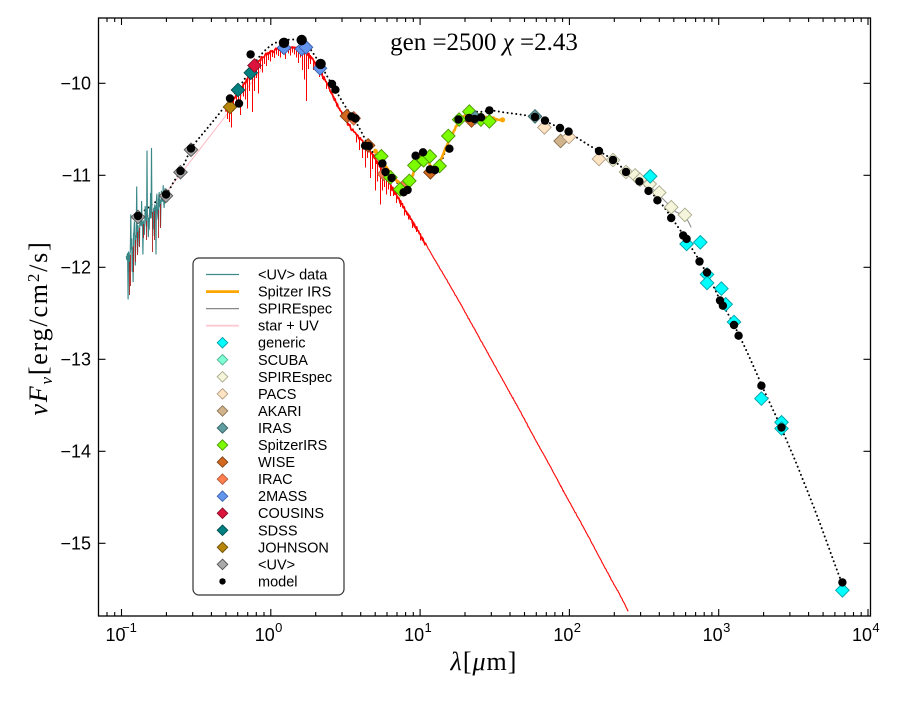  Describe the element at coordinates (275, 429) in the screenshot. I see `svg-text: IRAS` at that location.